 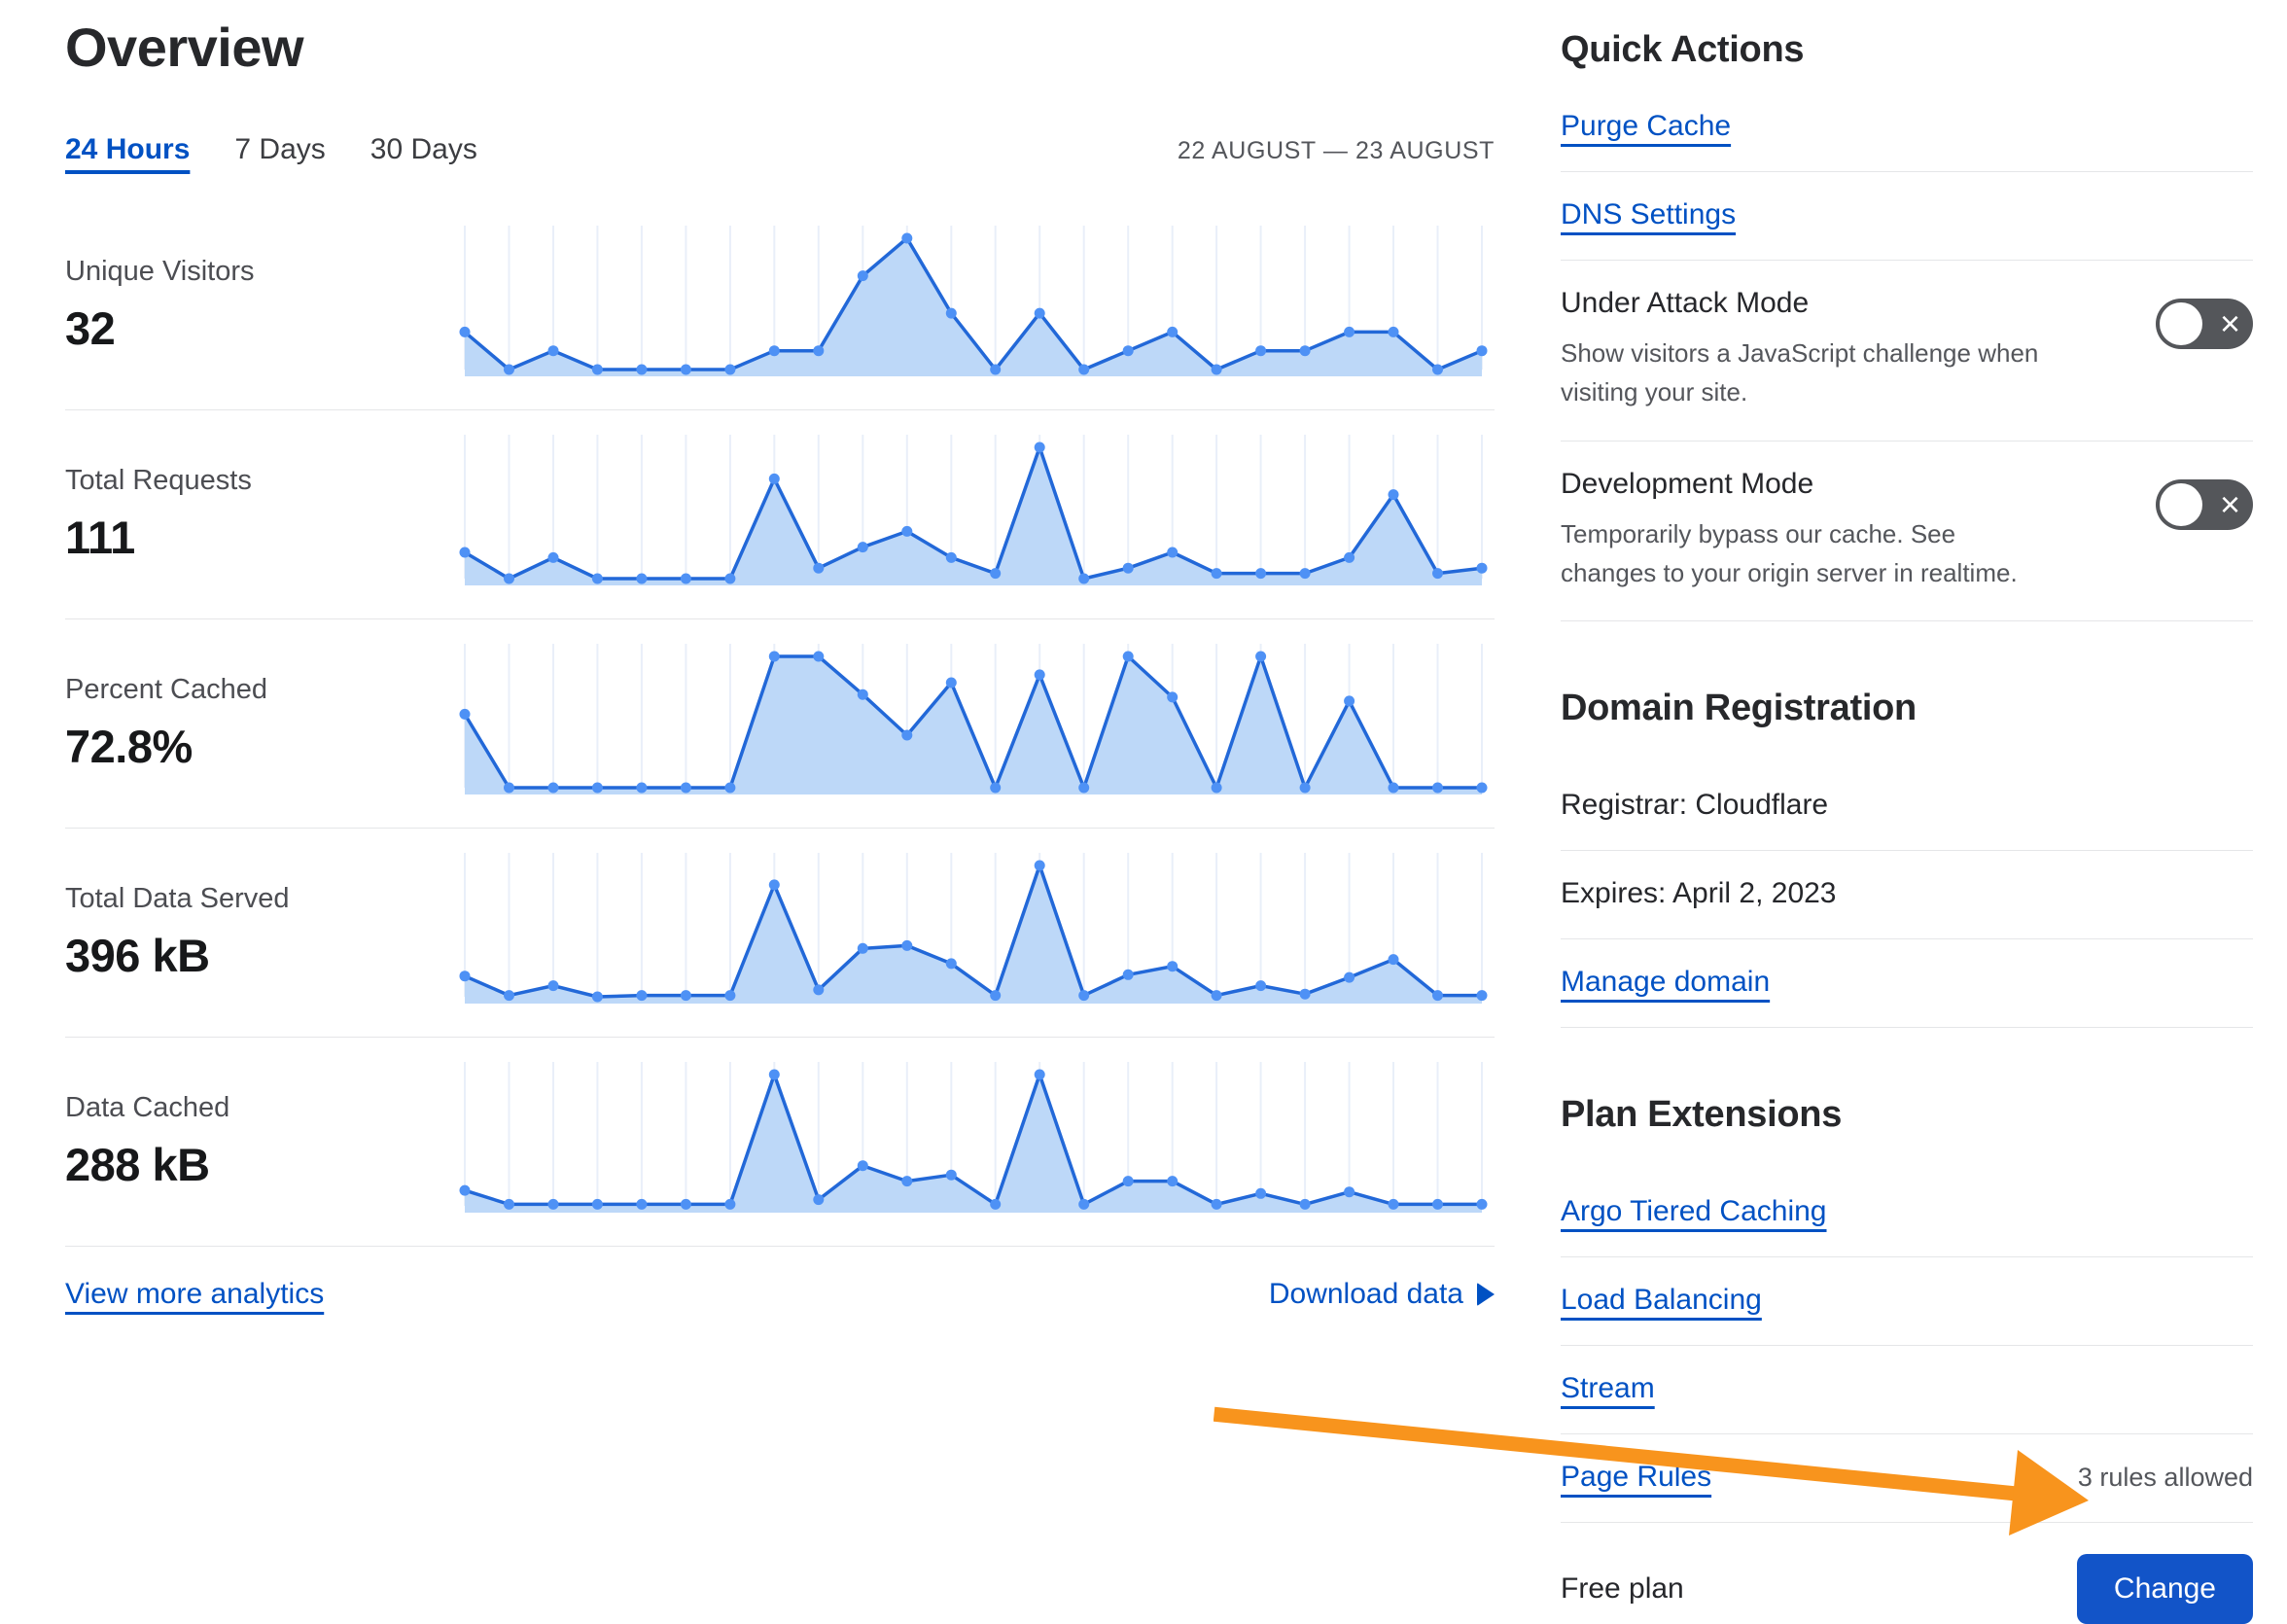 What do you see at coordinates (1486, 1294) in the screenshot?
I see `play-triangle-icon` at bounding box center [1486, 1294].